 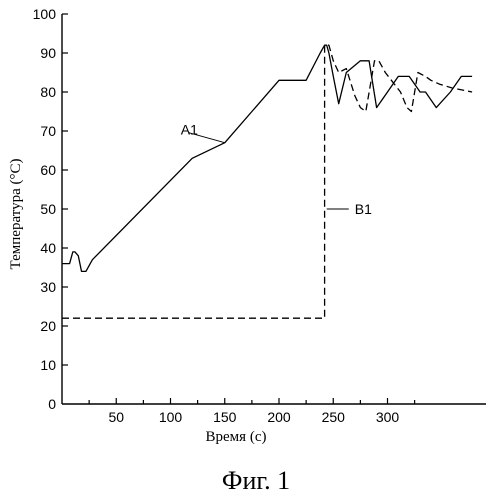 I want to click on annotation-label-b1: B1, so click(x=363, y=209).